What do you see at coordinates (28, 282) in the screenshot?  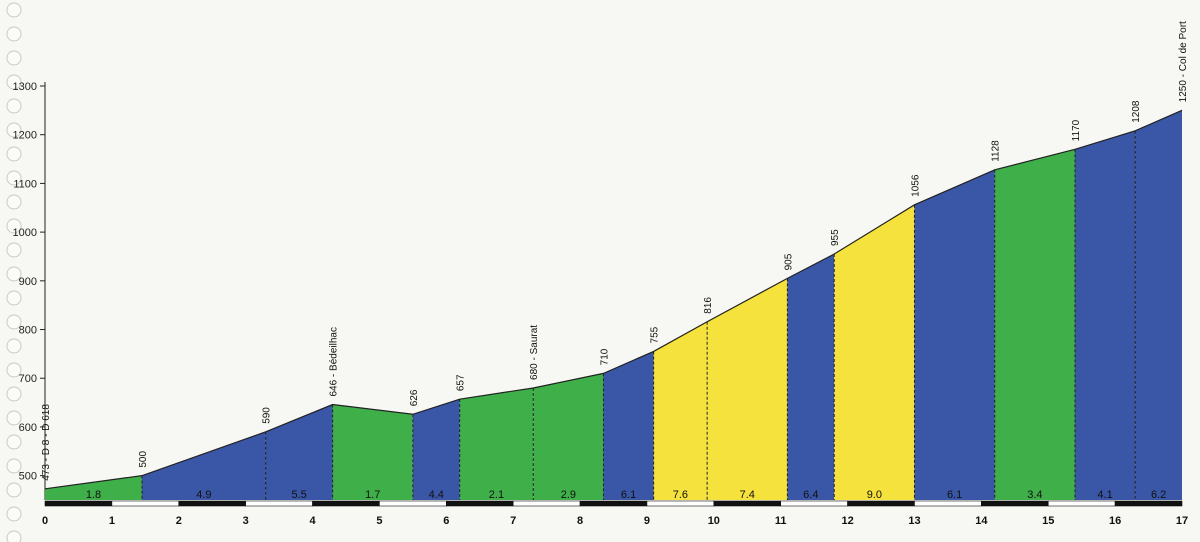 I see `y-tick-label: 900` at bounding box center [28, 282].